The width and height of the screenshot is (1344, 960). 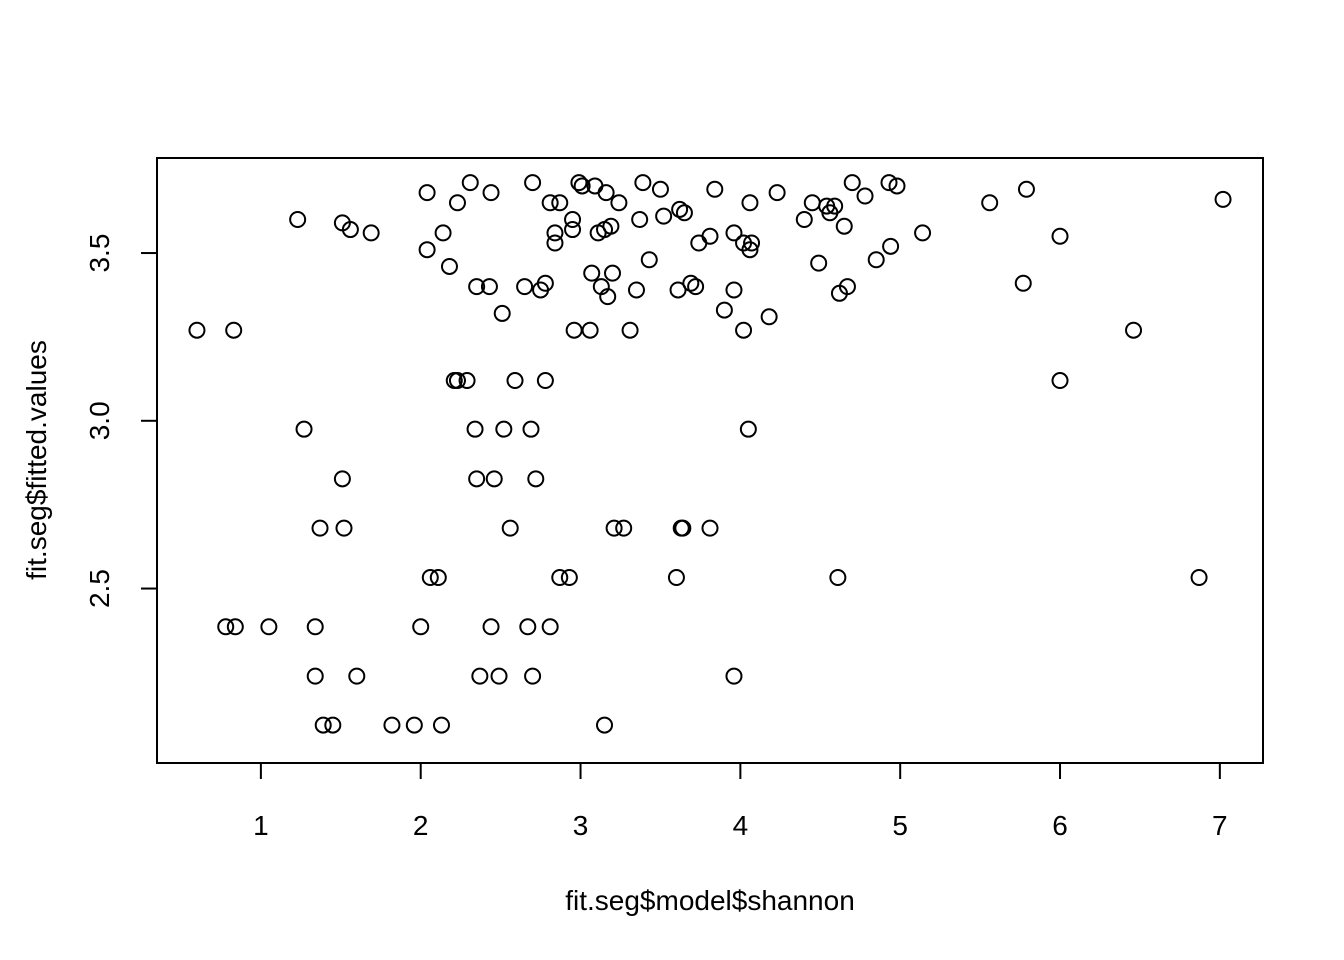 I want to click on y-tick-label: 2.5, so click(x=99, y=588).